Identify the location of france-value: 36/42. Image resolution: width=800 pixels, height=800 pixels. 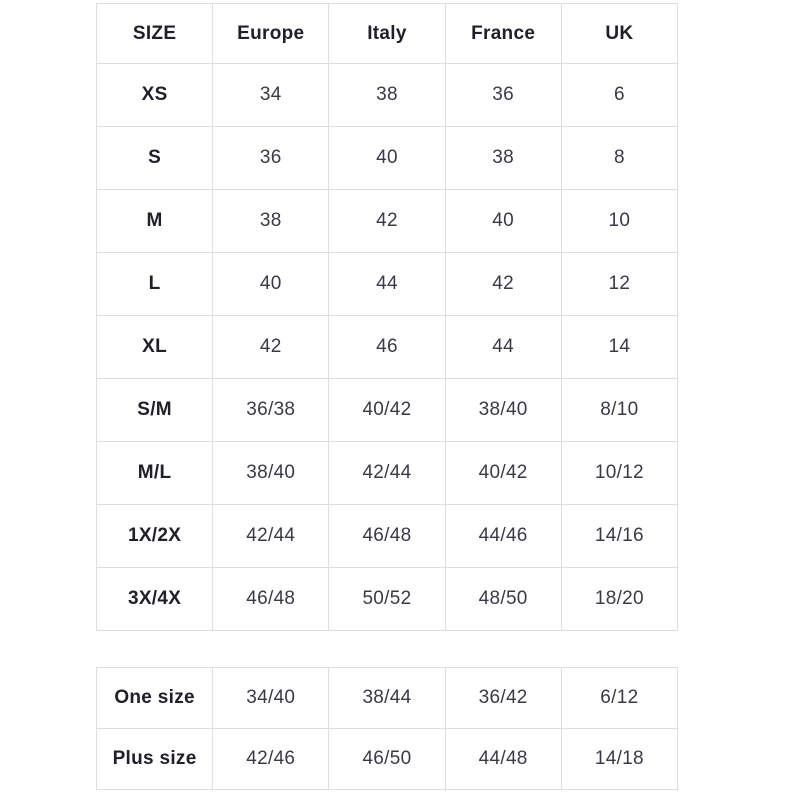
(503, 698).